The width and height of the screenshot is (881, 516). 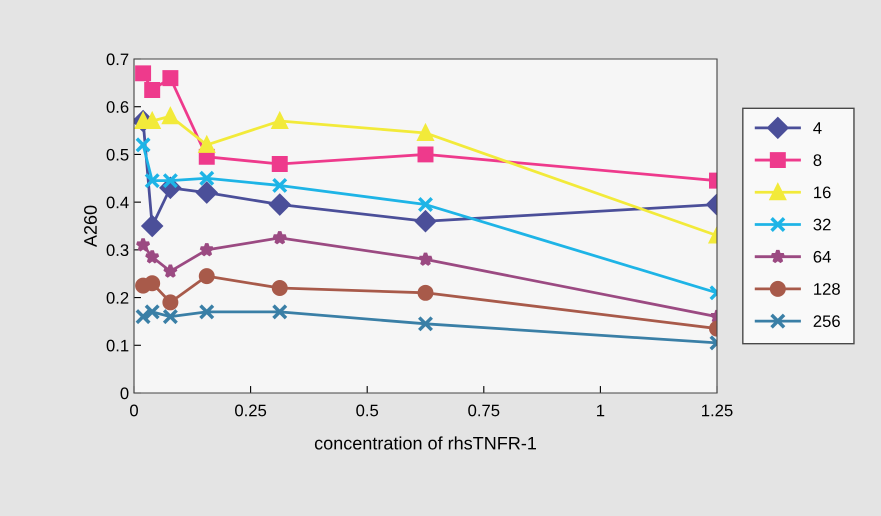 What do you see at coordinates (367, 410) in the screenshot?
I see `x-tick-label: 0.5` at bounding box center [367, 410].